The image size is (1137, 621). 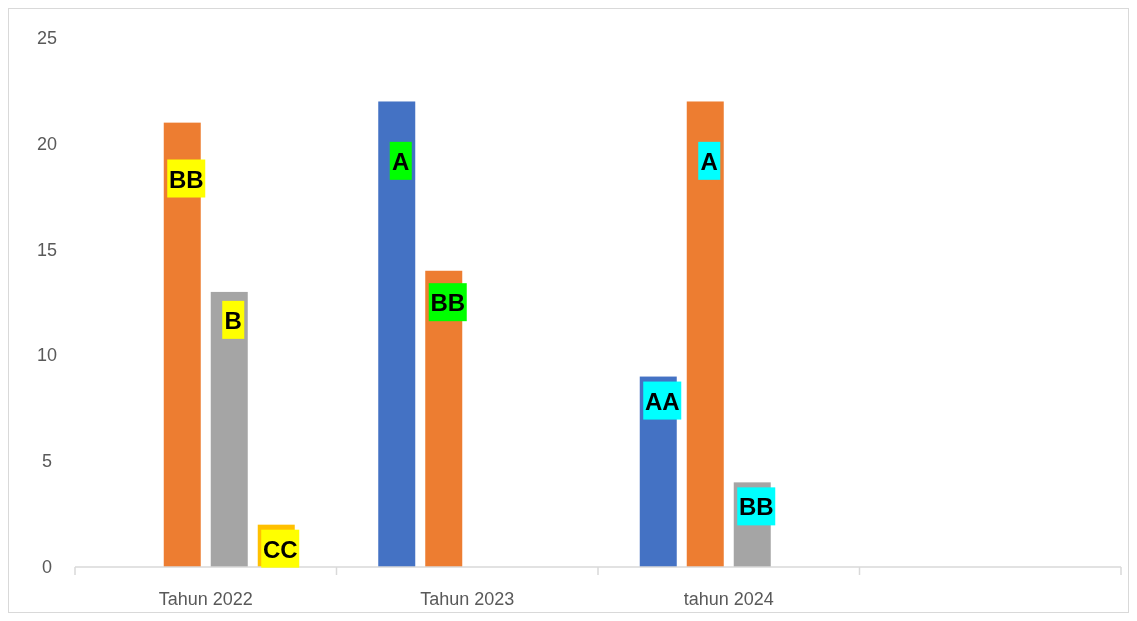 What do you see at coordinates (662, 401) in the screenshot?
I see `data-label: AA` at bounding box center [662, 401].